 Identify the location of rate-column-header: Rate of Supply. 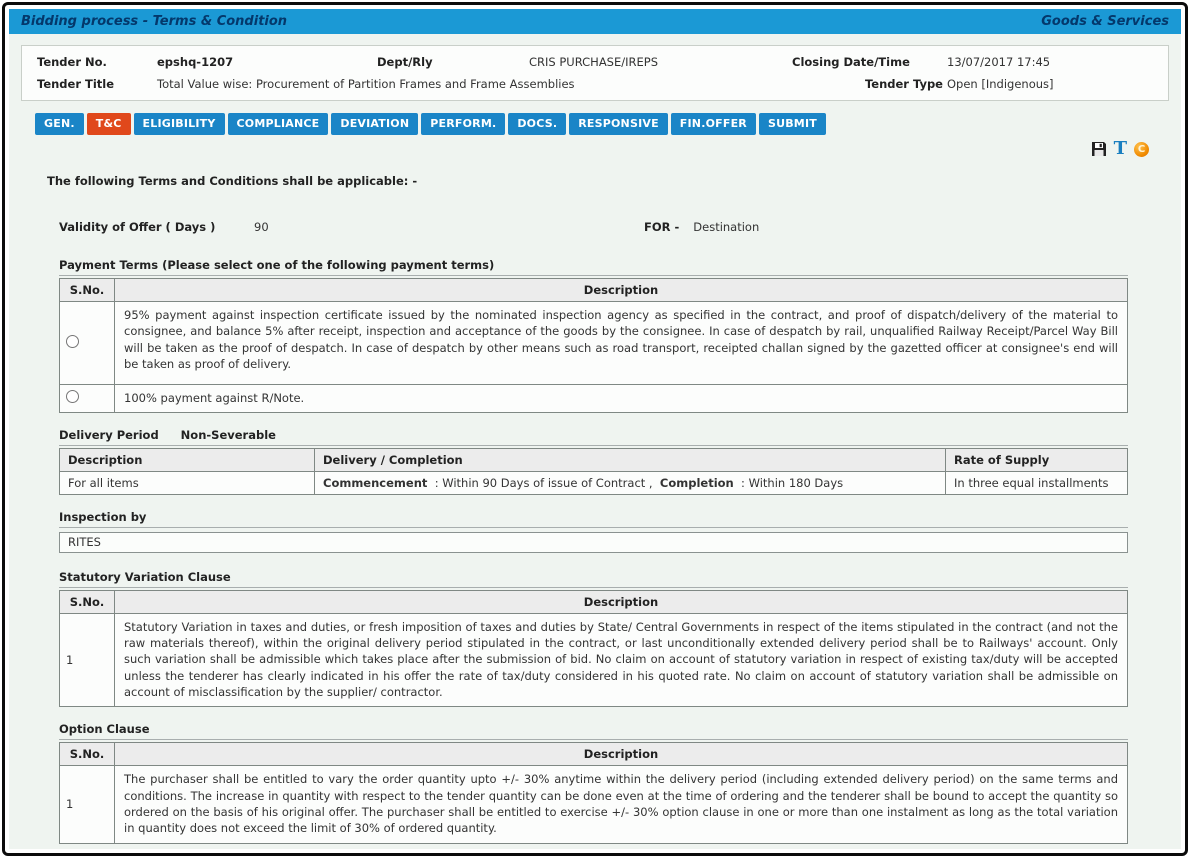
(1036, 459).